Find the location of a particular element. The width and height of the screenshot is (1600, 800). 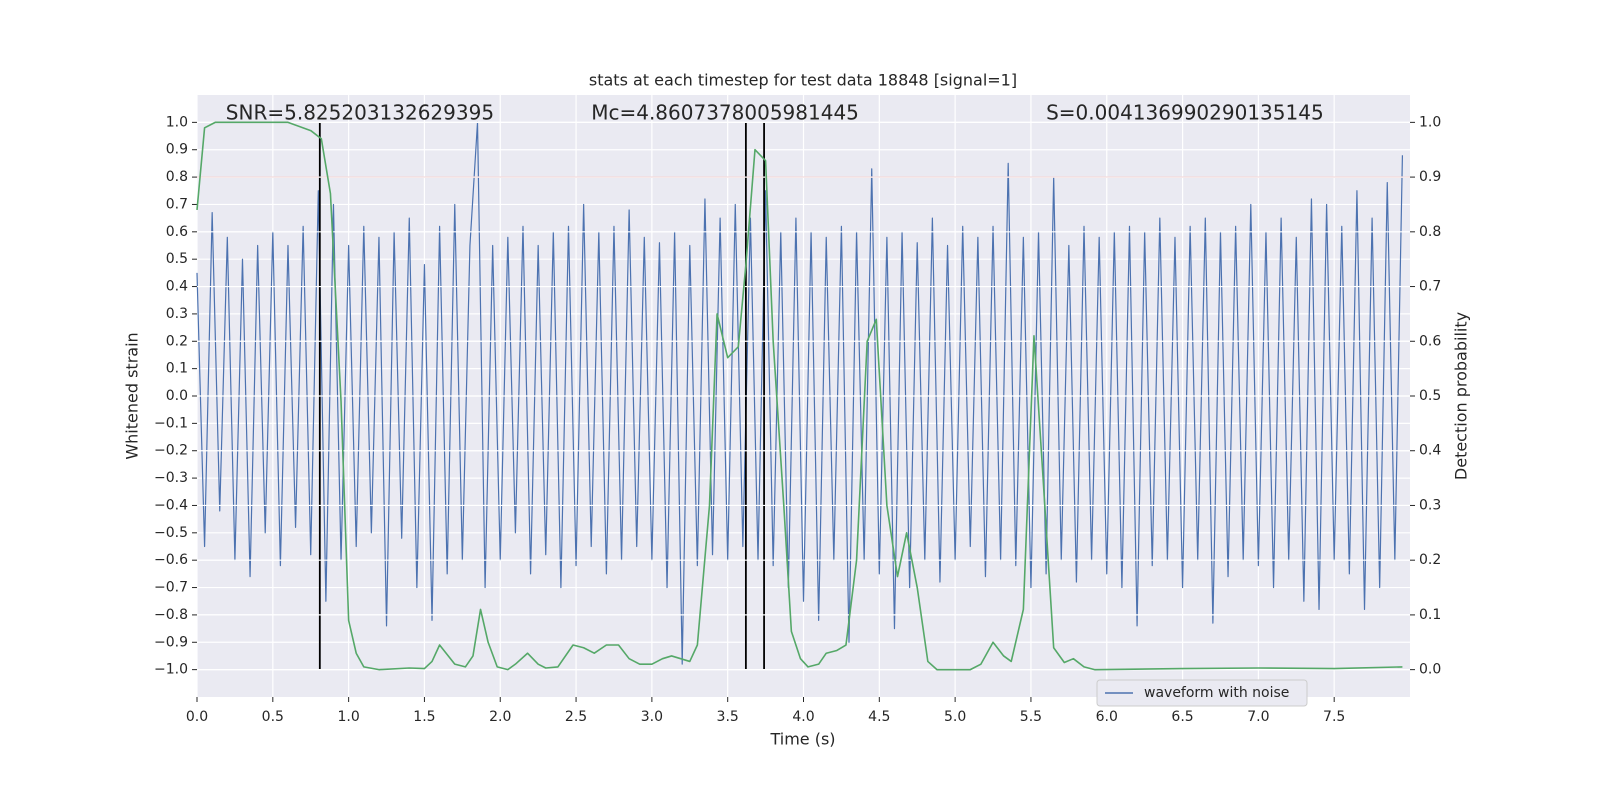

y2-tick-label: 0.2 is located at coordinates (1430, 560).